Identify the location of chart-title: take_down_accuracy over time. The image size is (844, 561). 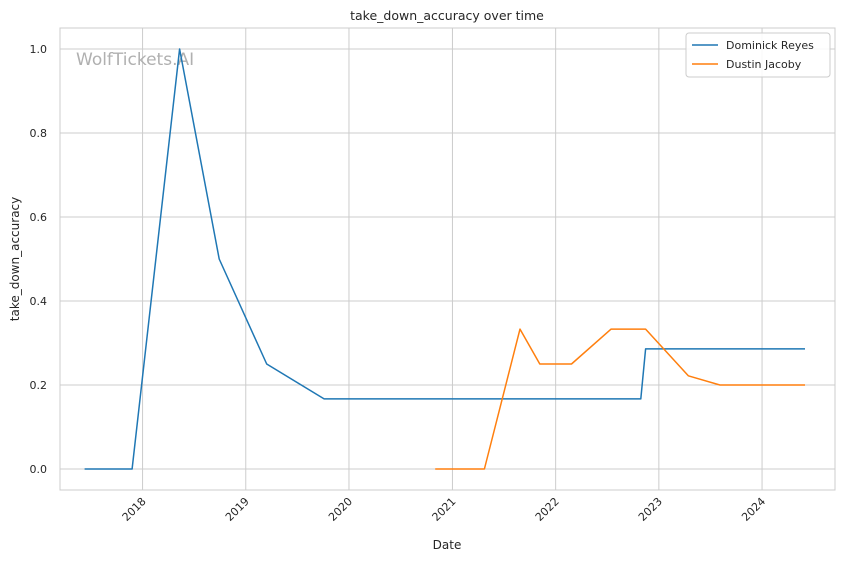
(447, 15).